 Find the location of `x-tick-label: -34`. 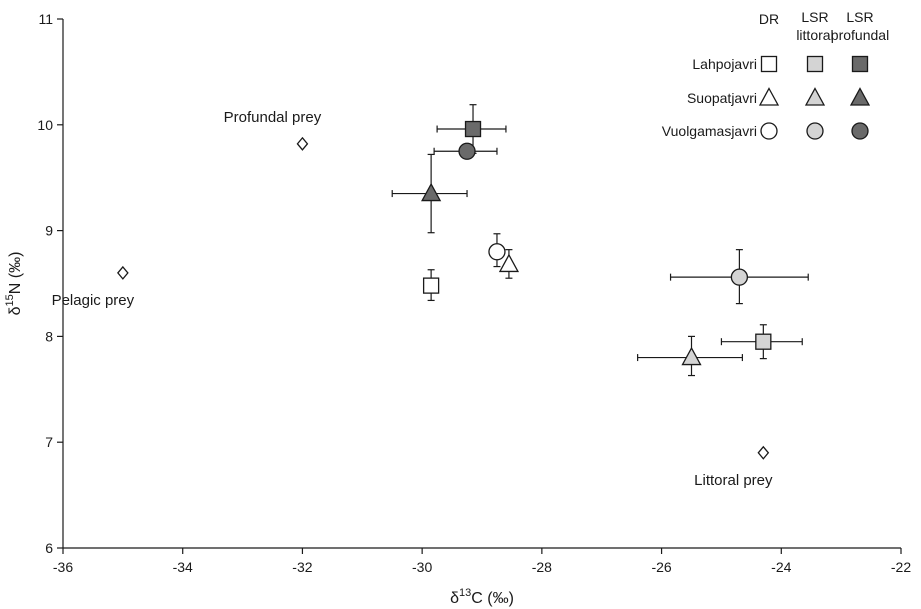

x-tick-label: -34 is located at coordinates (183, 567).